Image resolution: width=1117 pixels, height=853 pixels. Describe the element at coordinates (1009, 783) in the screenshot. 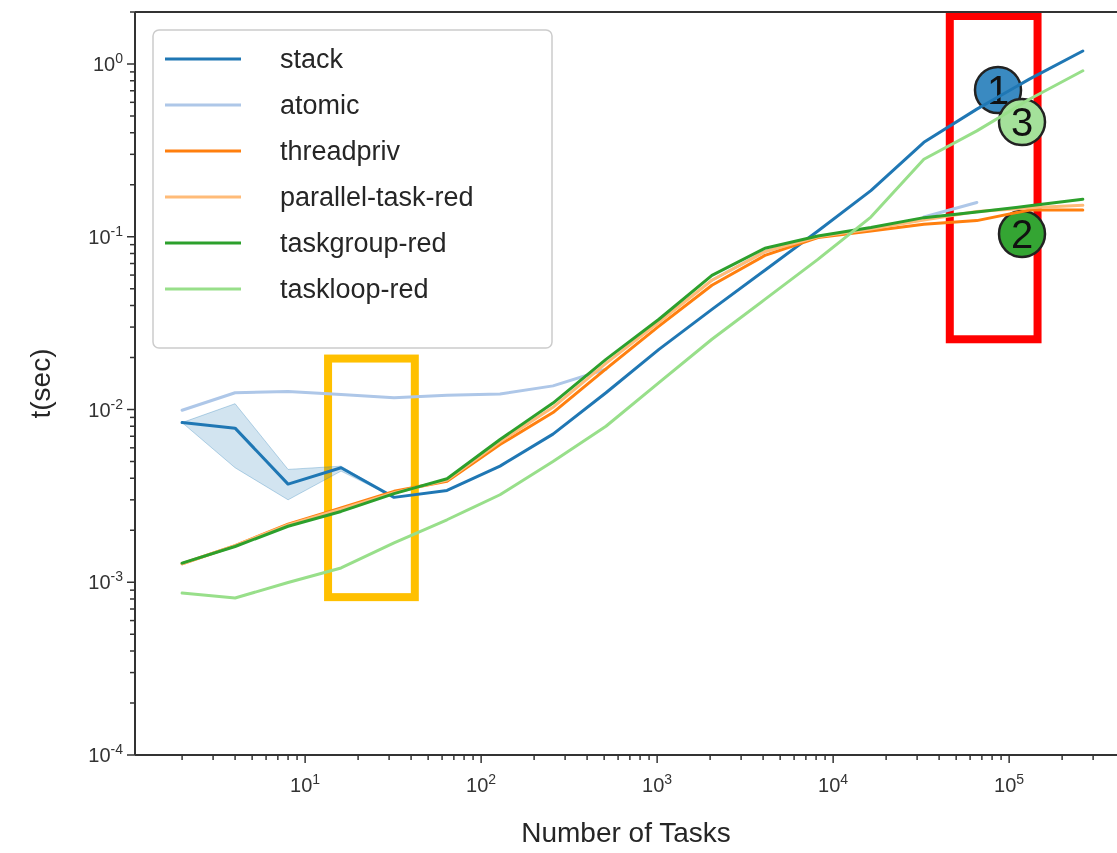

I see `x-tick-label: 10$^{5}$` at that location.